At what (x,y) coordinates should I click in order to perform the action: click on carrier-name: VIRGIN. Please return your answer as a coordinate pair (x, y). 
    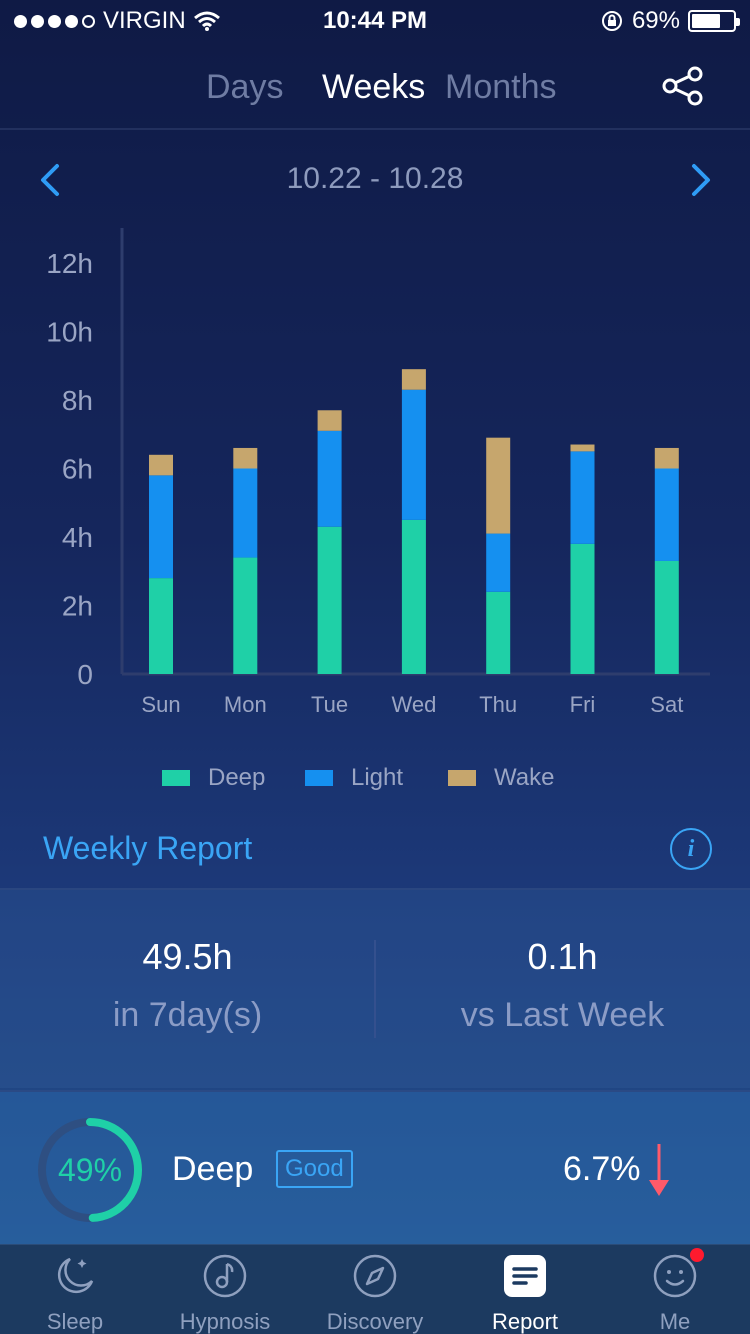
    Looking at the image, I should click on (144, 20).